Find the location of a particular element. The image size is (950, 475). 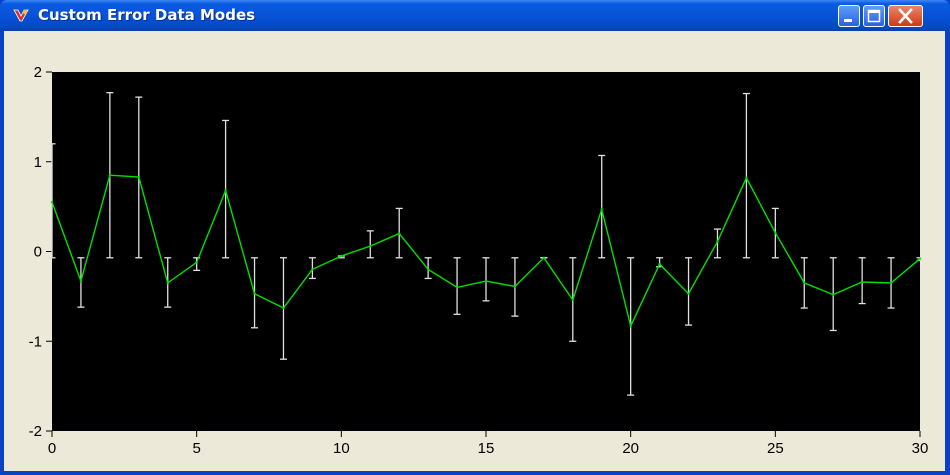

close-button is located at coordinates (905, 16).